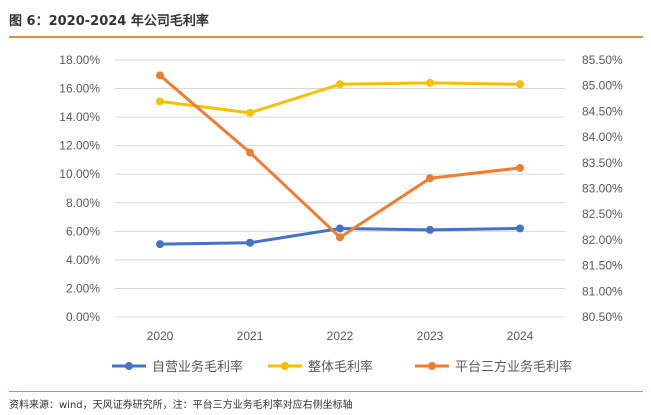 This screenshot has height=415, width=651. What do you see at coordinates (602, 291) in the screenshot?
I see `right-tick-label: 81.00%` at bounding box center [602, 291].